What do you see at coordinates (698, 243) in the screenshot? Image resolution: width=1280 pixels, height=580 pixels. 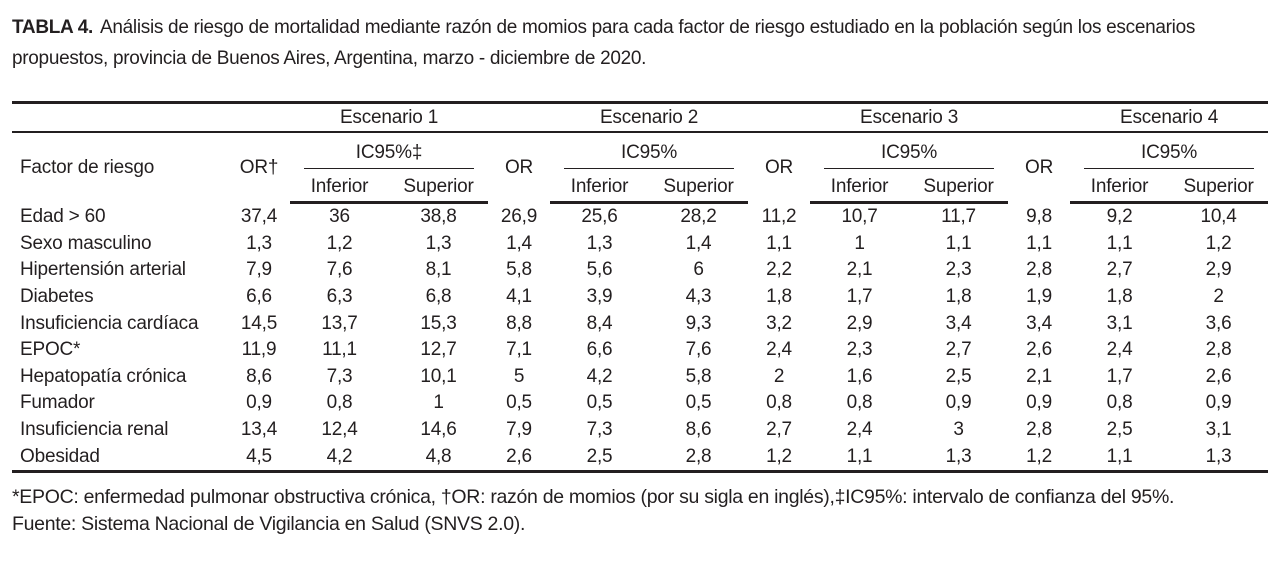 I see `value-cell: 1,4` at bounding box center [698, 243].